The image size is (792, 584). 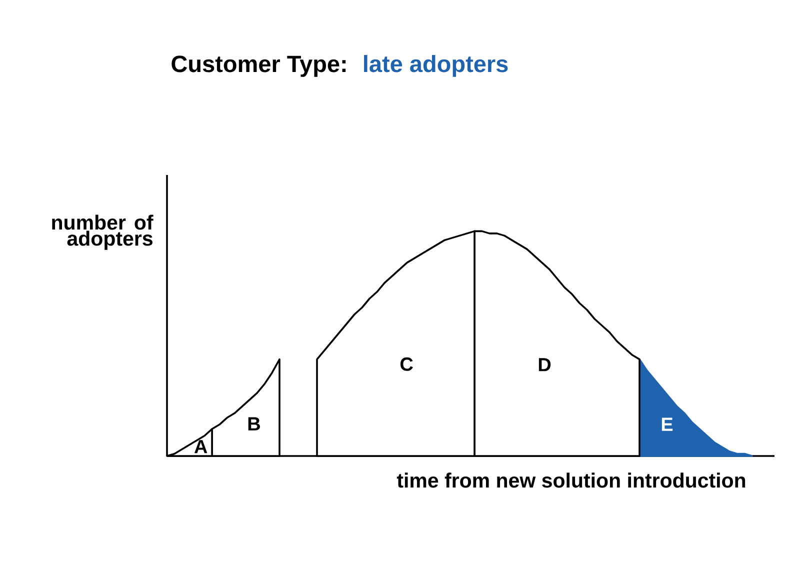 I want to click on series-label: D, so click(x=544, y=365).